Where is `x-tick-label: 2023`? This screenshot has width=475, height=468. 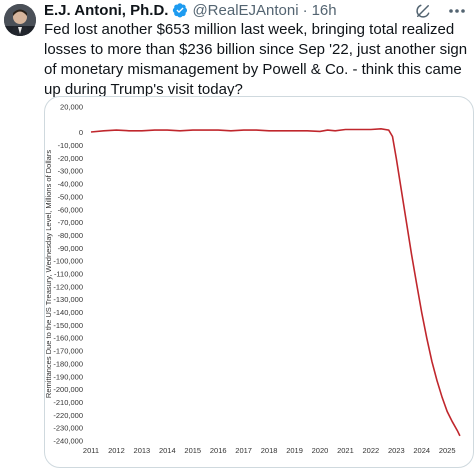 x-tick-label: 2023 is located at coordinates (396, 450).